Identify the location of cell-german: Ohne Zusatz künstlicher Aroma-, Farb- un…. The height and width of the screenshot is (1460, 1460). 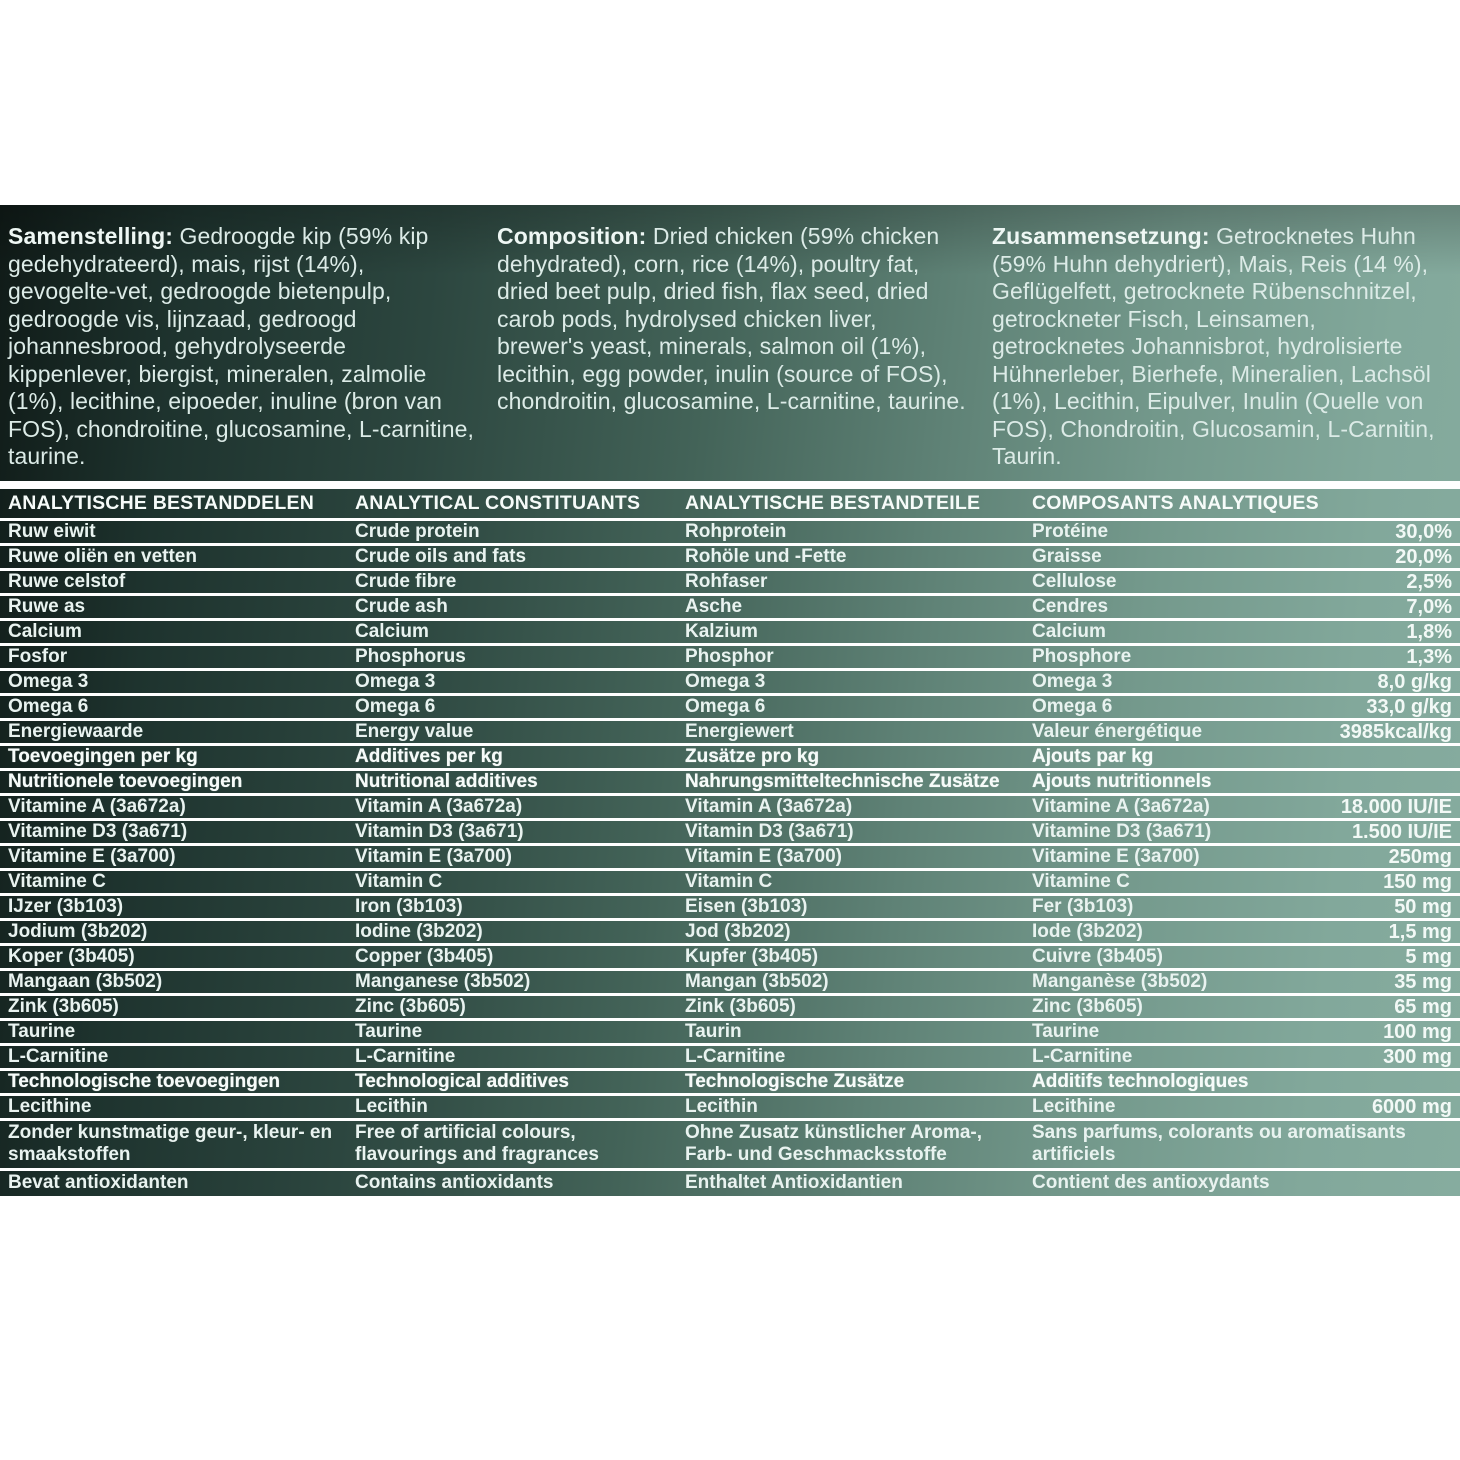
(834, 1143).